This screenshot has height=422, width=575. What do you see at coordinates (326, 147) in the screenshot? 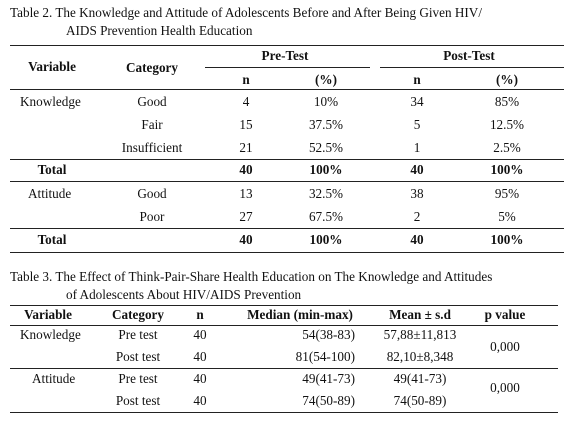
I see `table2-row2-pre-pct: 52.5%` at bounding box center [326, 147].